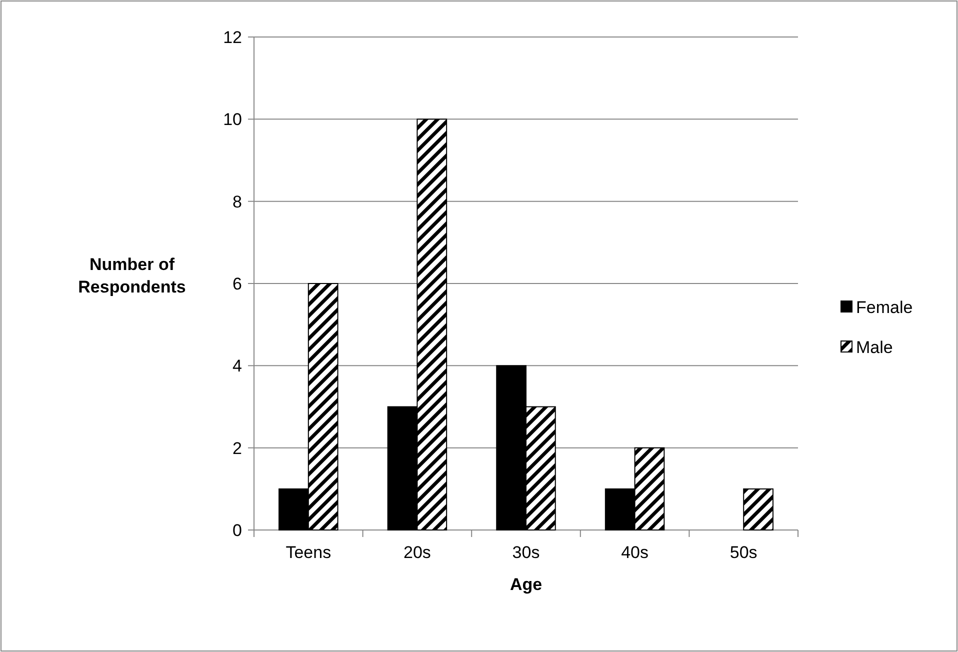 Image resolution: width=958 pixels, height=652 pixels. I want to click on x-tick-label: 40s, so click(635, 552).